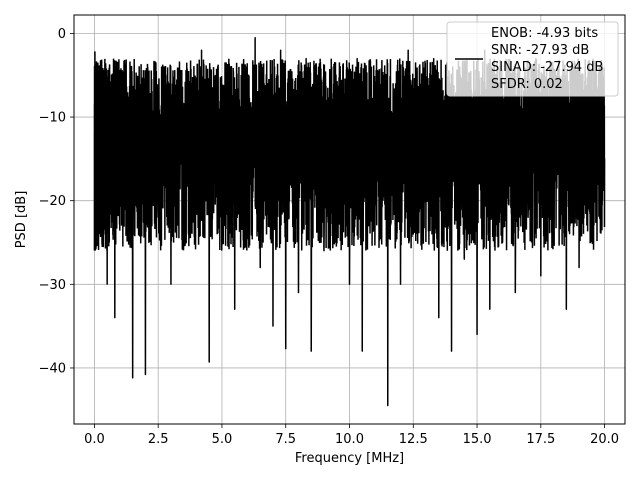  What do you see at coordinates (540, 50) in the screenshot?
I see `legend-snr: SNR: -27.93 dB` at bounding box center [540, 50].